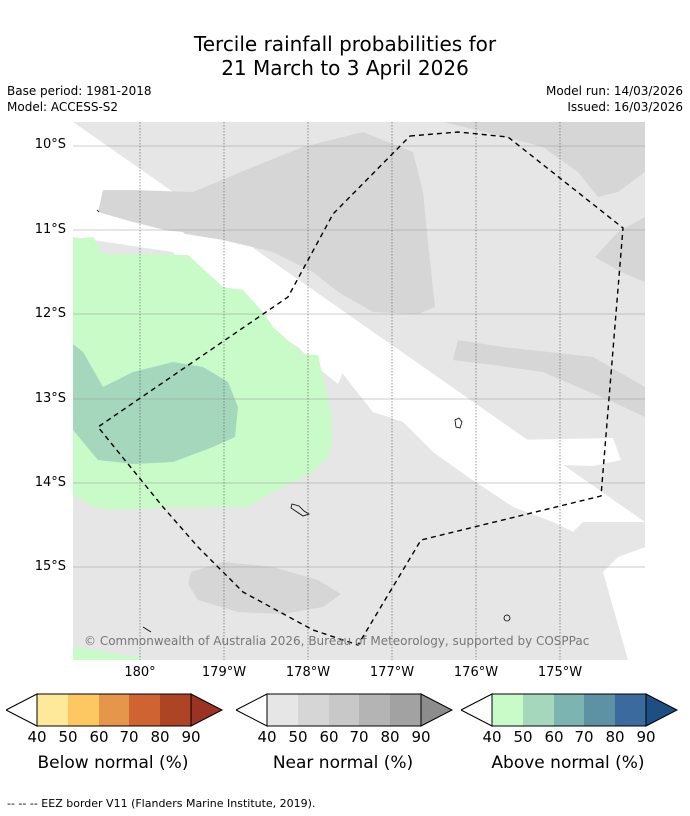 This screenshot has width=690, height=816. What do you see at coordinates (329, 737) in the screenshot?
I see `near-tick: 60` at bounding box center [329, 737].